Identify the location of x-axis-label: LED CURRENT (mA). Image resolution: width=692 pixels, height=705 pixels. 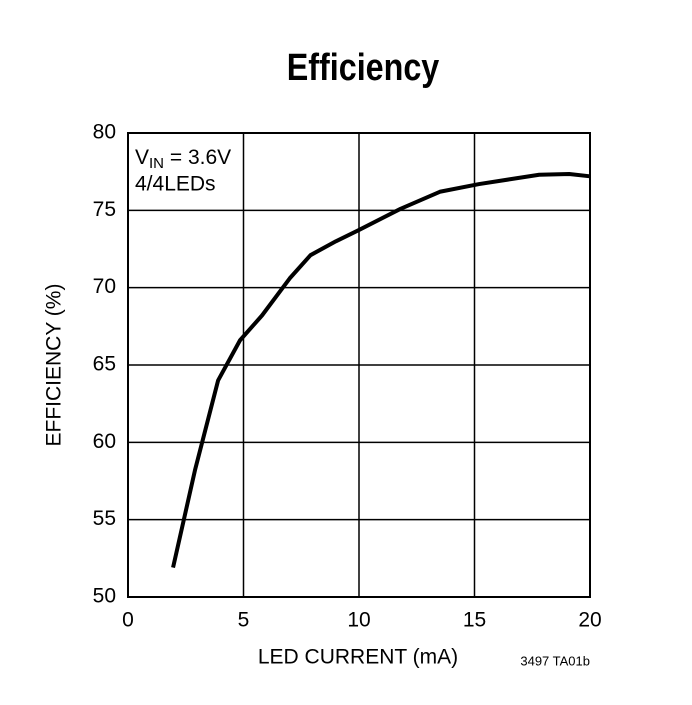
(358, 657).